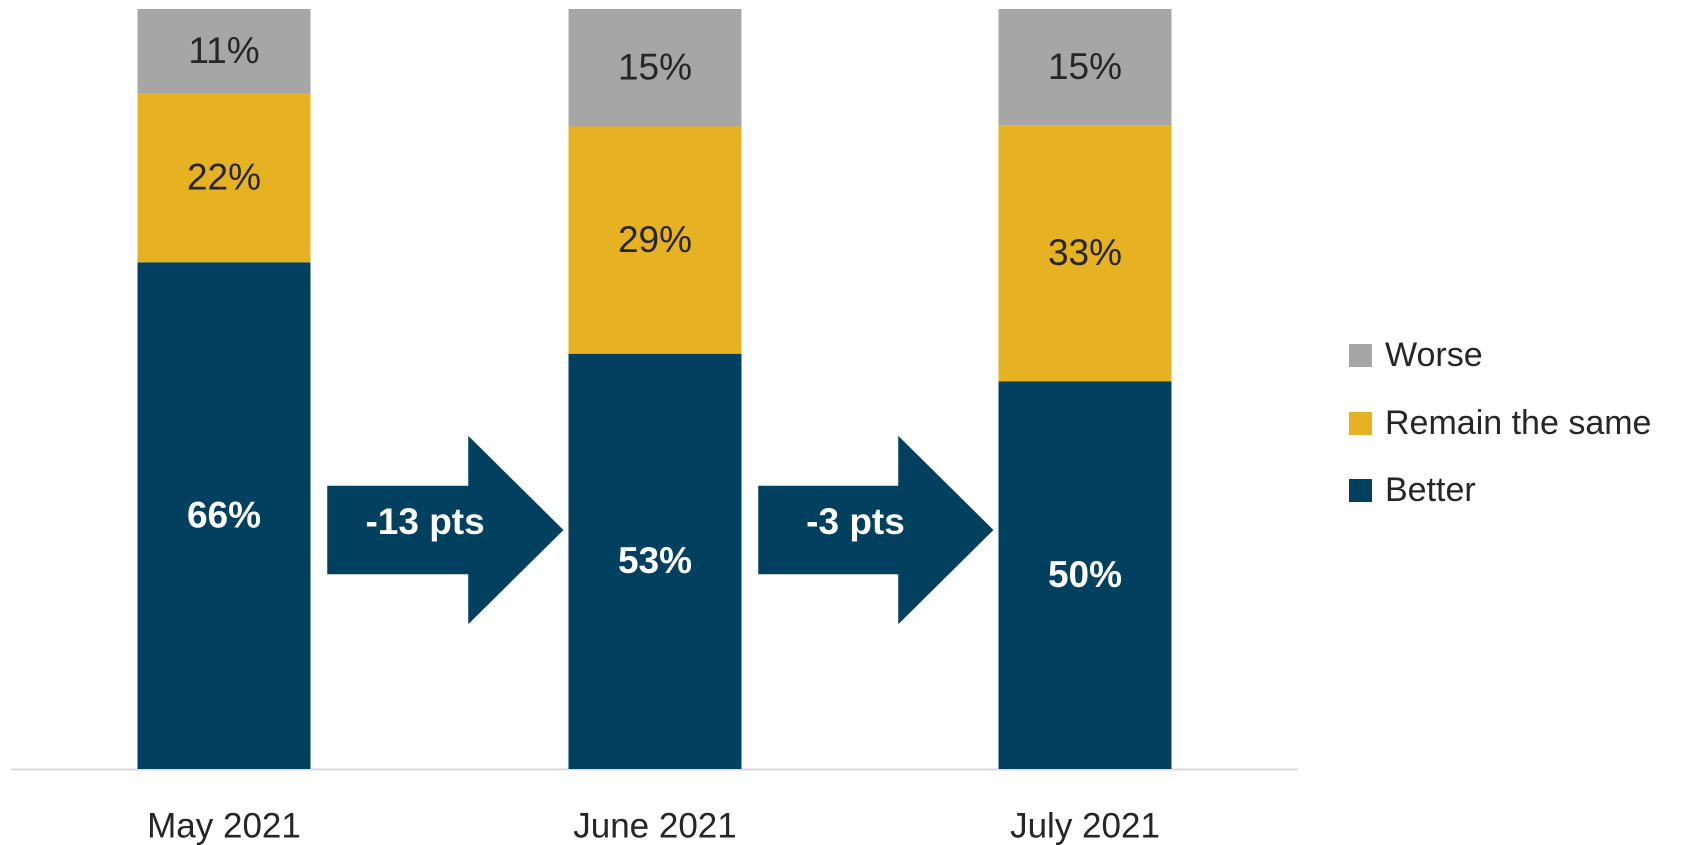 The width and height of the screenshot is (1694, 845). What do you see at coordinates (1518, 423) in the screenshot?
I see `legend-label: Remain the same` at bounding box center [1518, 423].